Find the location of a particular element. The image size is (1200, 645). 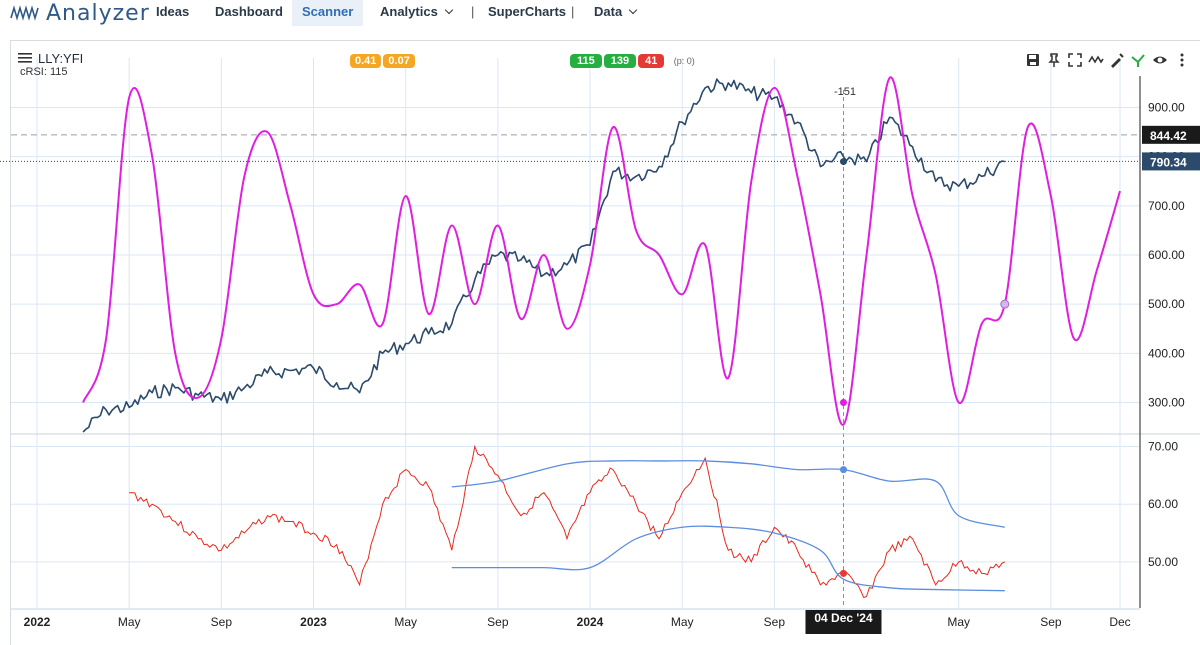

logo-text: Analyzer is located at coordinates (98, 13).